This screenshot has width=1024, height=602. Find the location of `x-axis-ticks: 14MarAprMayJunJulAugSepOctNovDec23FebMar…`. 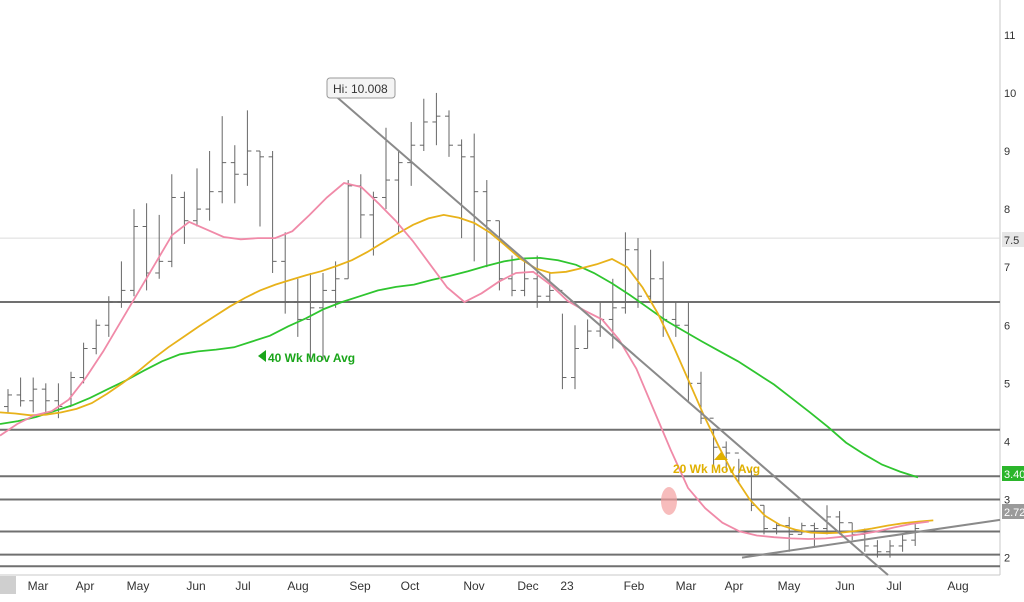

x-axis-ticks: 14MarAprMayJunJulAugSepOctNovDec23FebMar… is located at coordinates (484, 586).